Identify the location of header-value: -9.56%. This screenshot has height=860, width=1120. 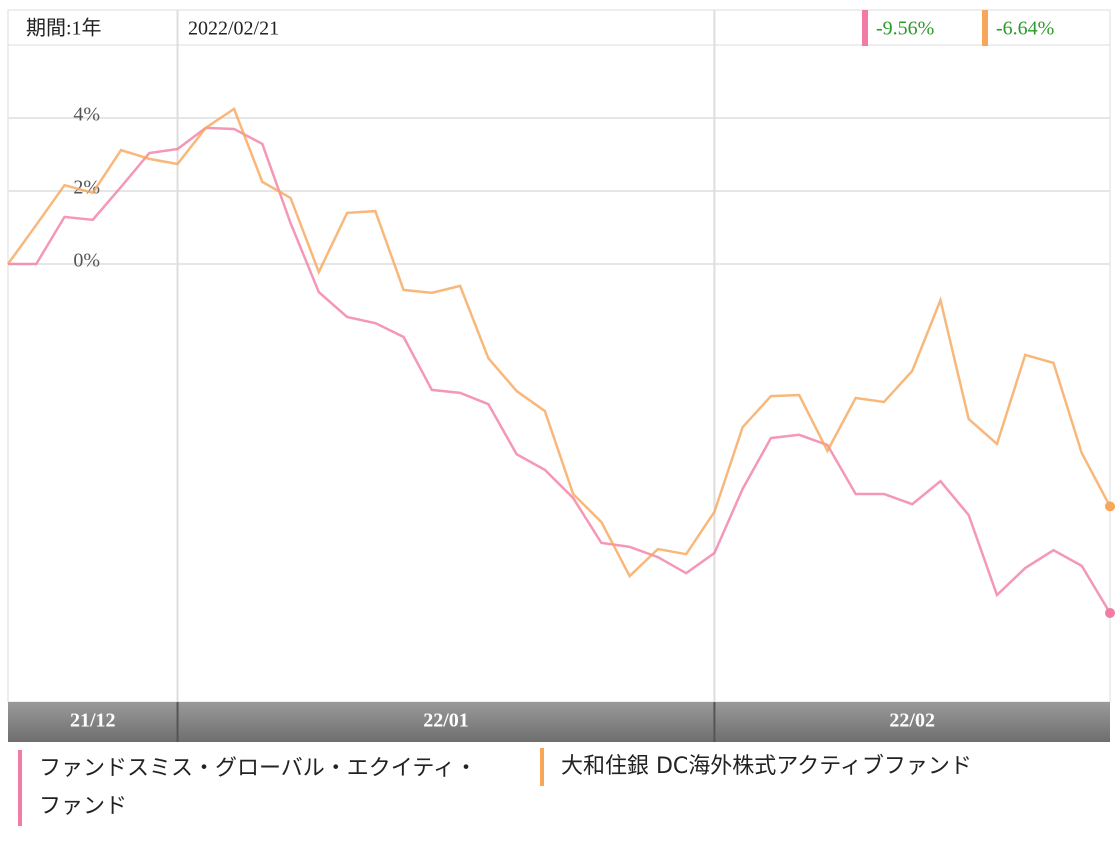
(905, 29).